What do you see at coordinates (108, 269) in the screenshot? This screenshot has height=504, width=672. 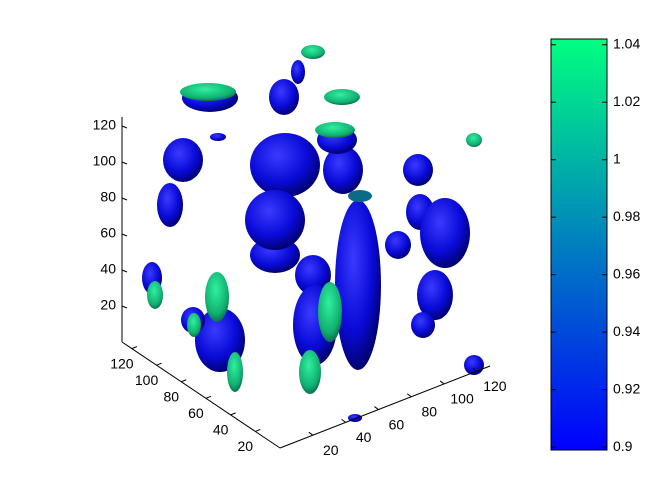 I see `z-tick-label: 40` at bounding box center [108, 269].